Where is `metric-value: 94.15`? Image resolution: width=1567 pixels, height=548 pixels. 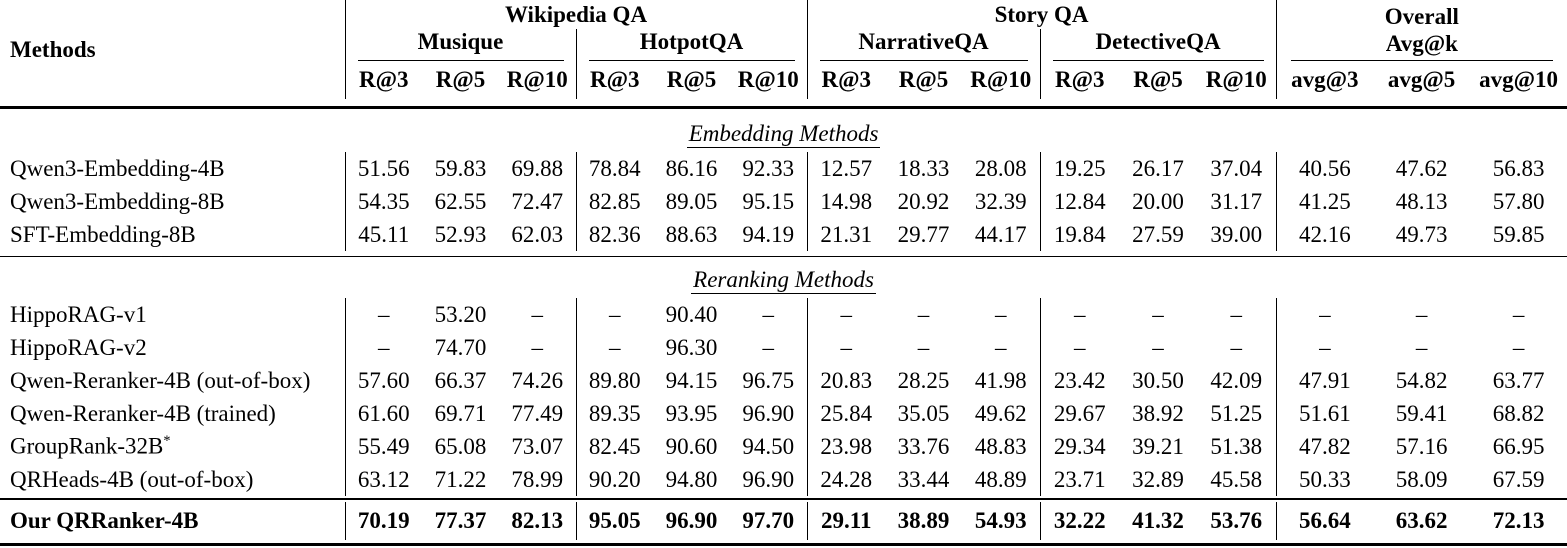
metric-value: 94.15 is located at coordinates (691, 380).